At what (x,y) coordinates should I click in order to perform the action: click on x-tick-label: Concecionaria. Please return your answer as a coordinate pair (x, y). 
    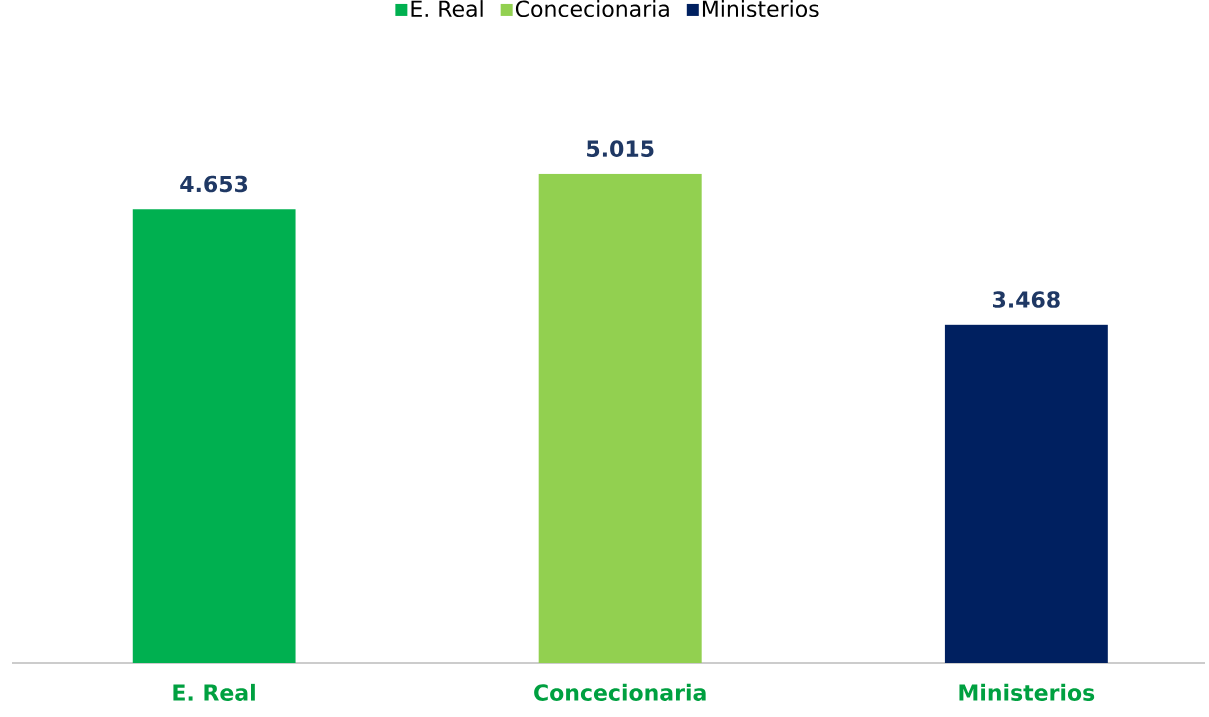
    Looking at the image, I should click on (620, 692).